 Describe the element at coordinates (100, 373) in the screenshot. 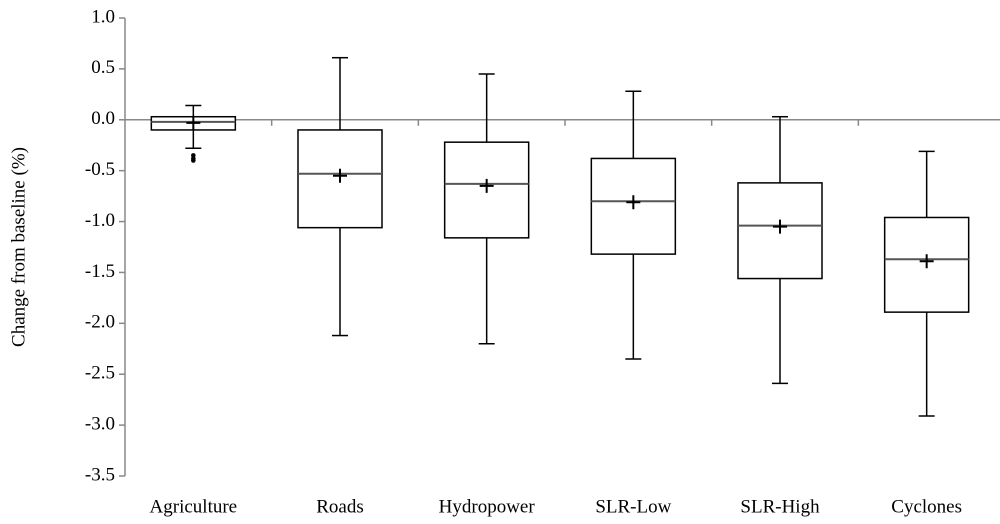

I see `y-tick-label: -2.5` at that location.